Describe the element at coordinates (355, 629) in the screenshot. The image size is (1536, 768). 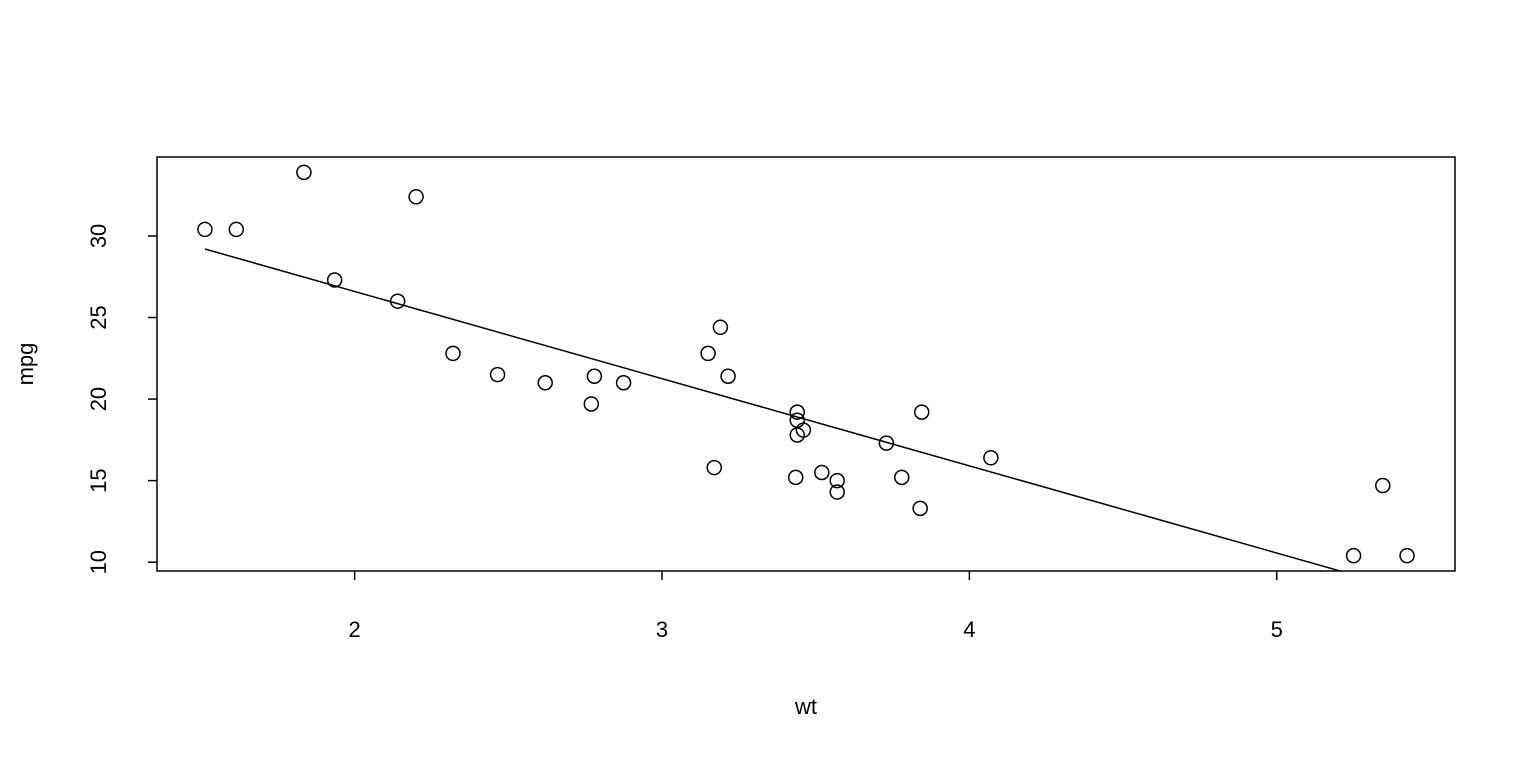
I see `x-tick-label: 2` at that location.